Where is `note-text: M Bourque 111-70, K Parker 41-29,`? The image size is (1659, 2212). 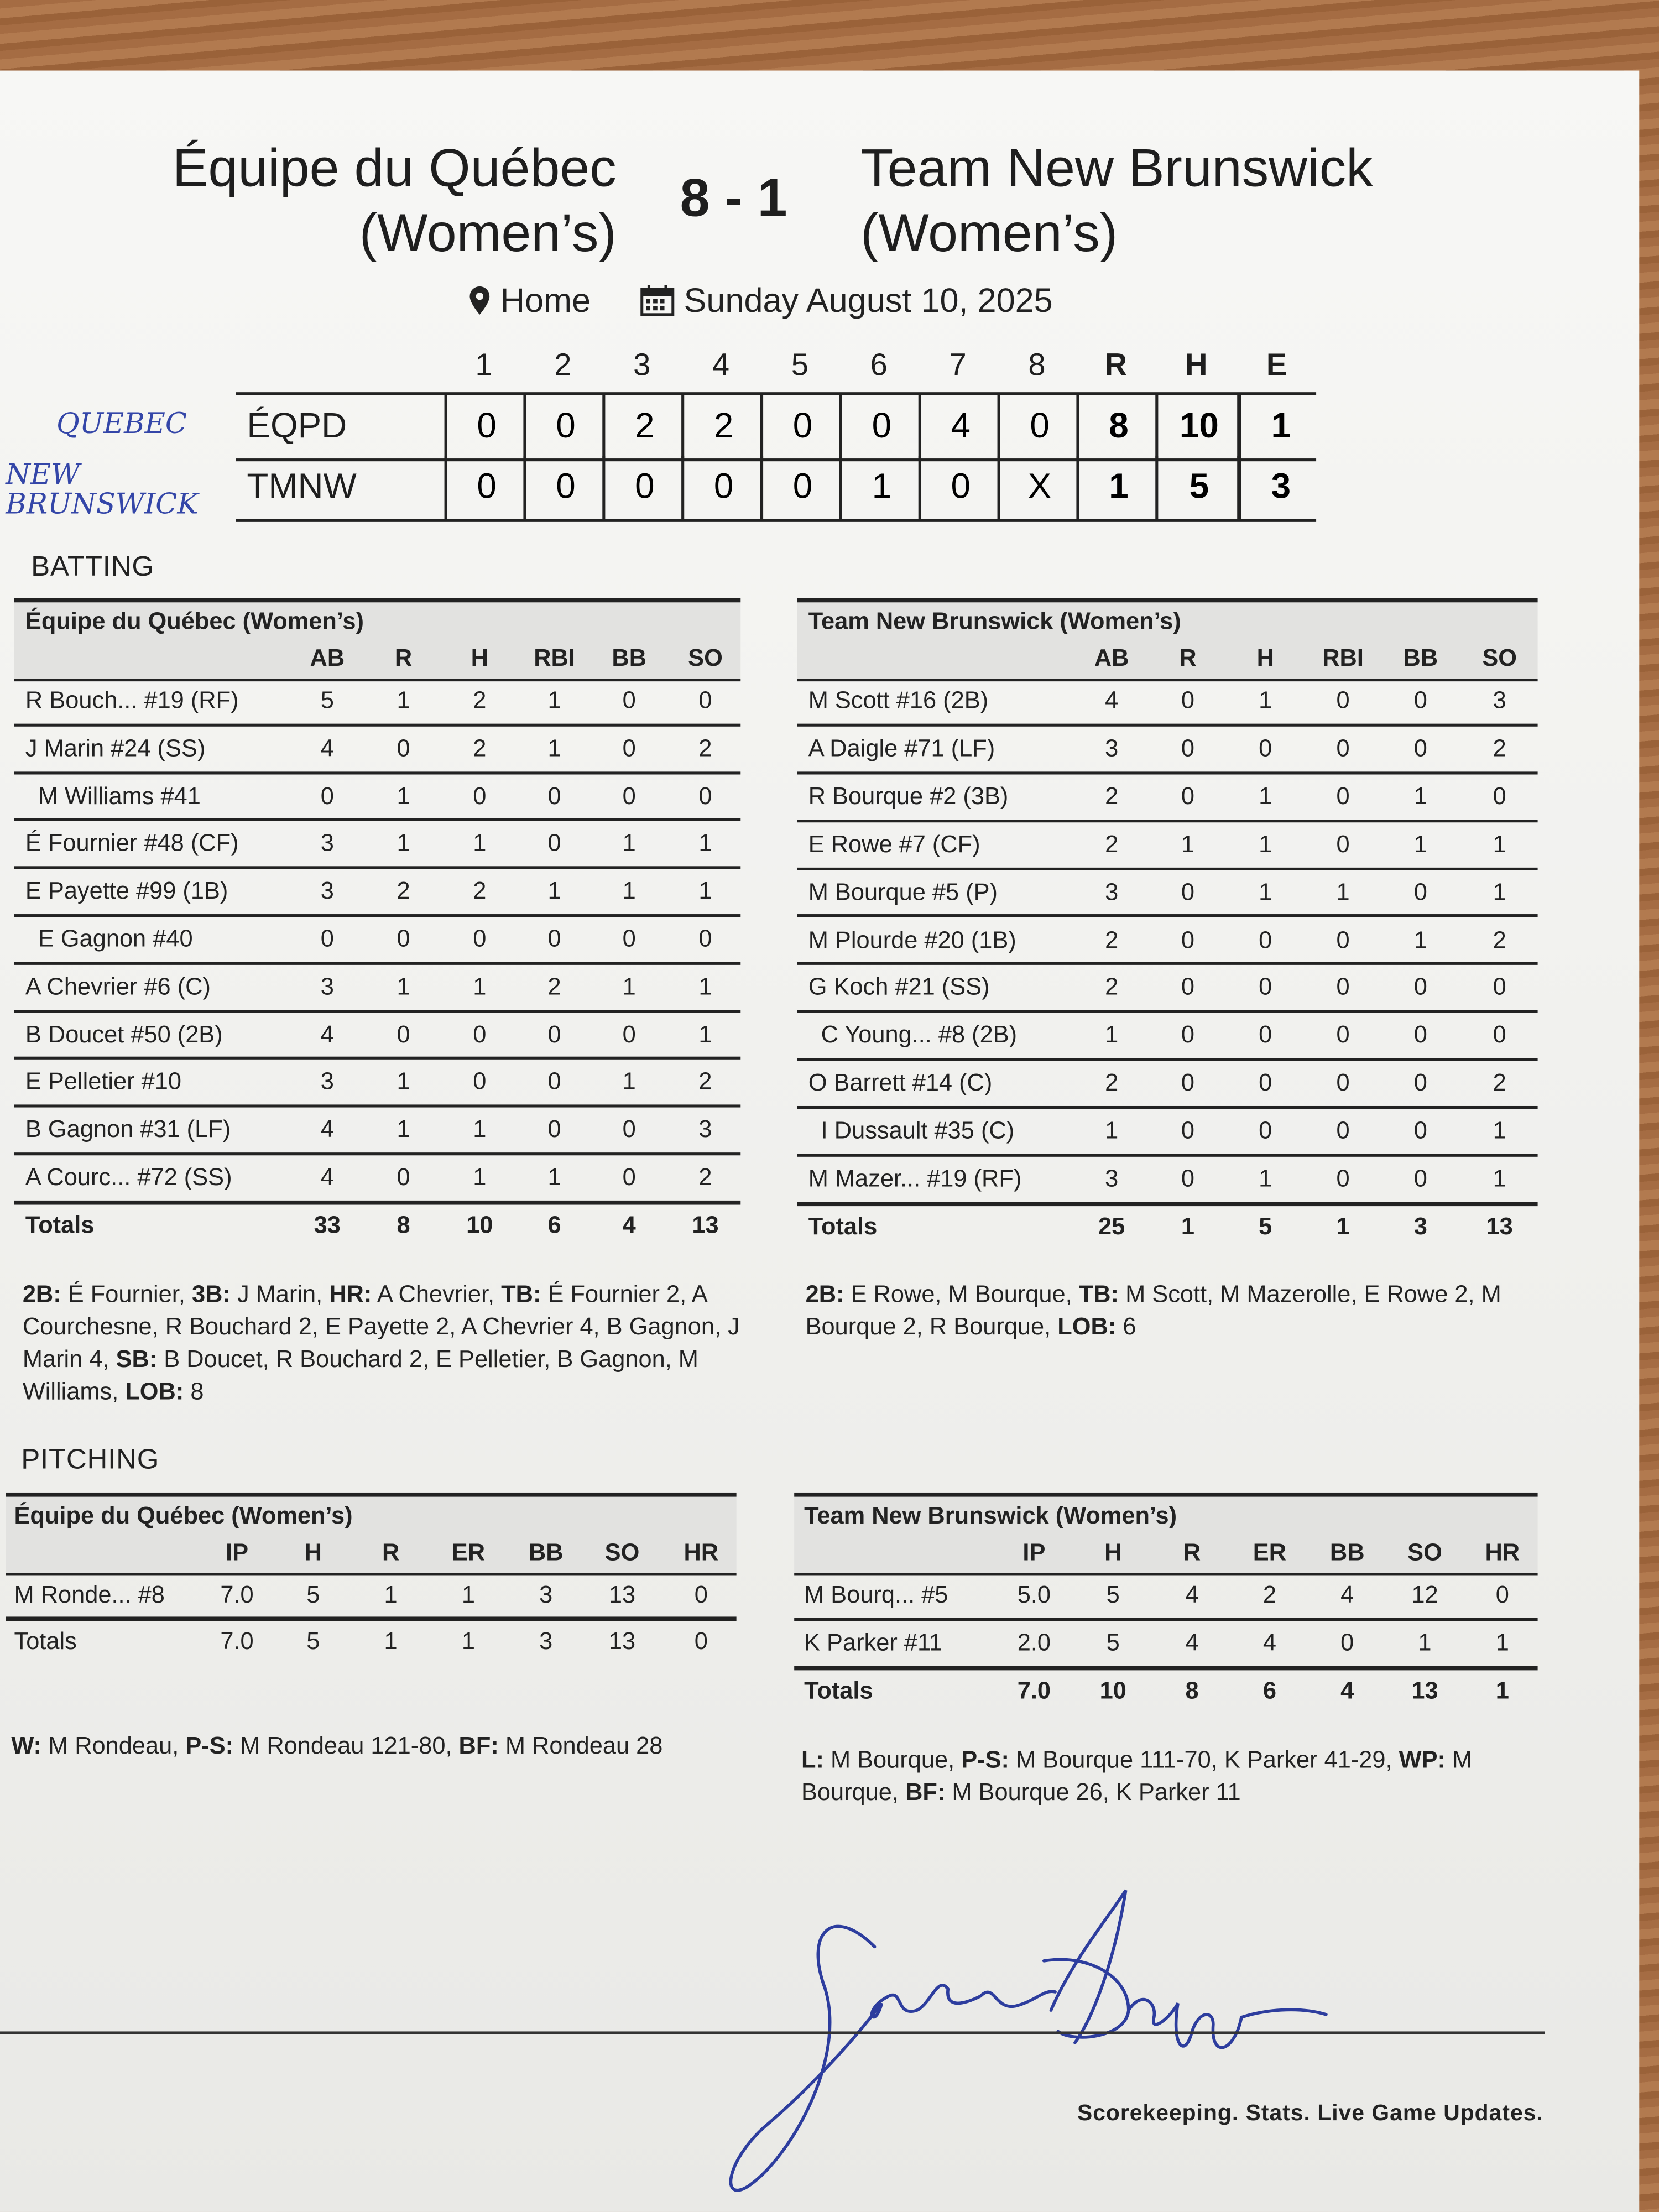
note-text: M Bourque 111-70, K Parker 41-29, is located at coordinates (1204, 1760).